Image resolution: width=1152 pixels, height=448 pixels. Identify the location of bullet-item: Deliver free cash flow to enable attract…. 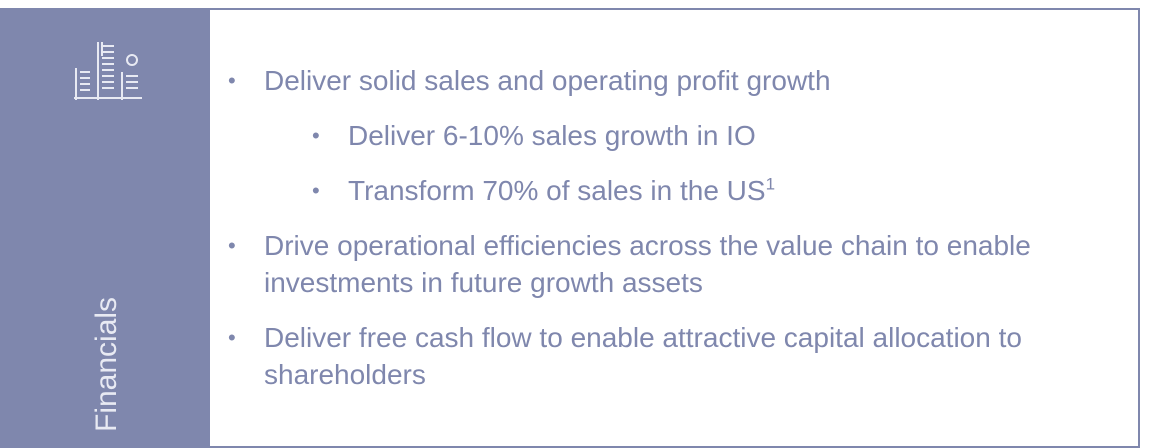
(668, 356).